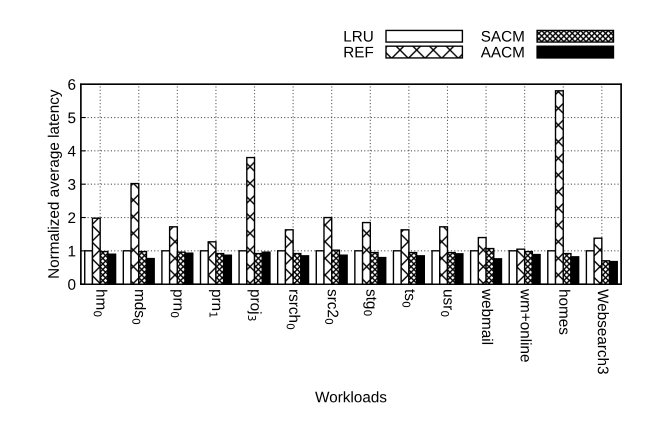  I want to click on y-tick-label: 4, so click(72, 151).